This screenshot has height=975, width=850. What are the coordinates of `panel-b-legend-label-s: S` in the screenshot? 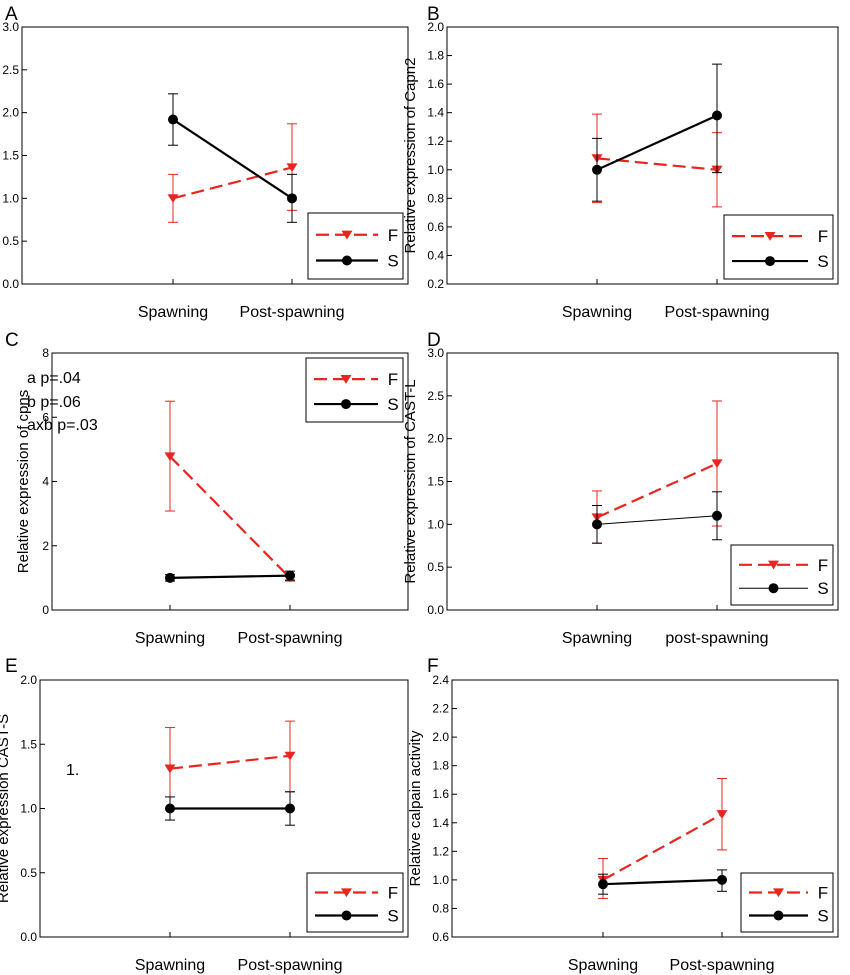 It's located at (822, 261).